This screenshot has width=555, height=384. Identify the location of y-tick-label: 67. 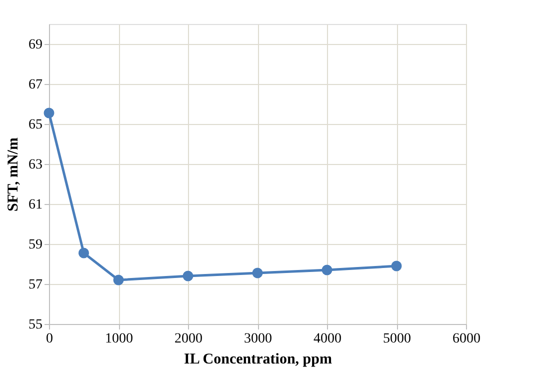
(35, 85).